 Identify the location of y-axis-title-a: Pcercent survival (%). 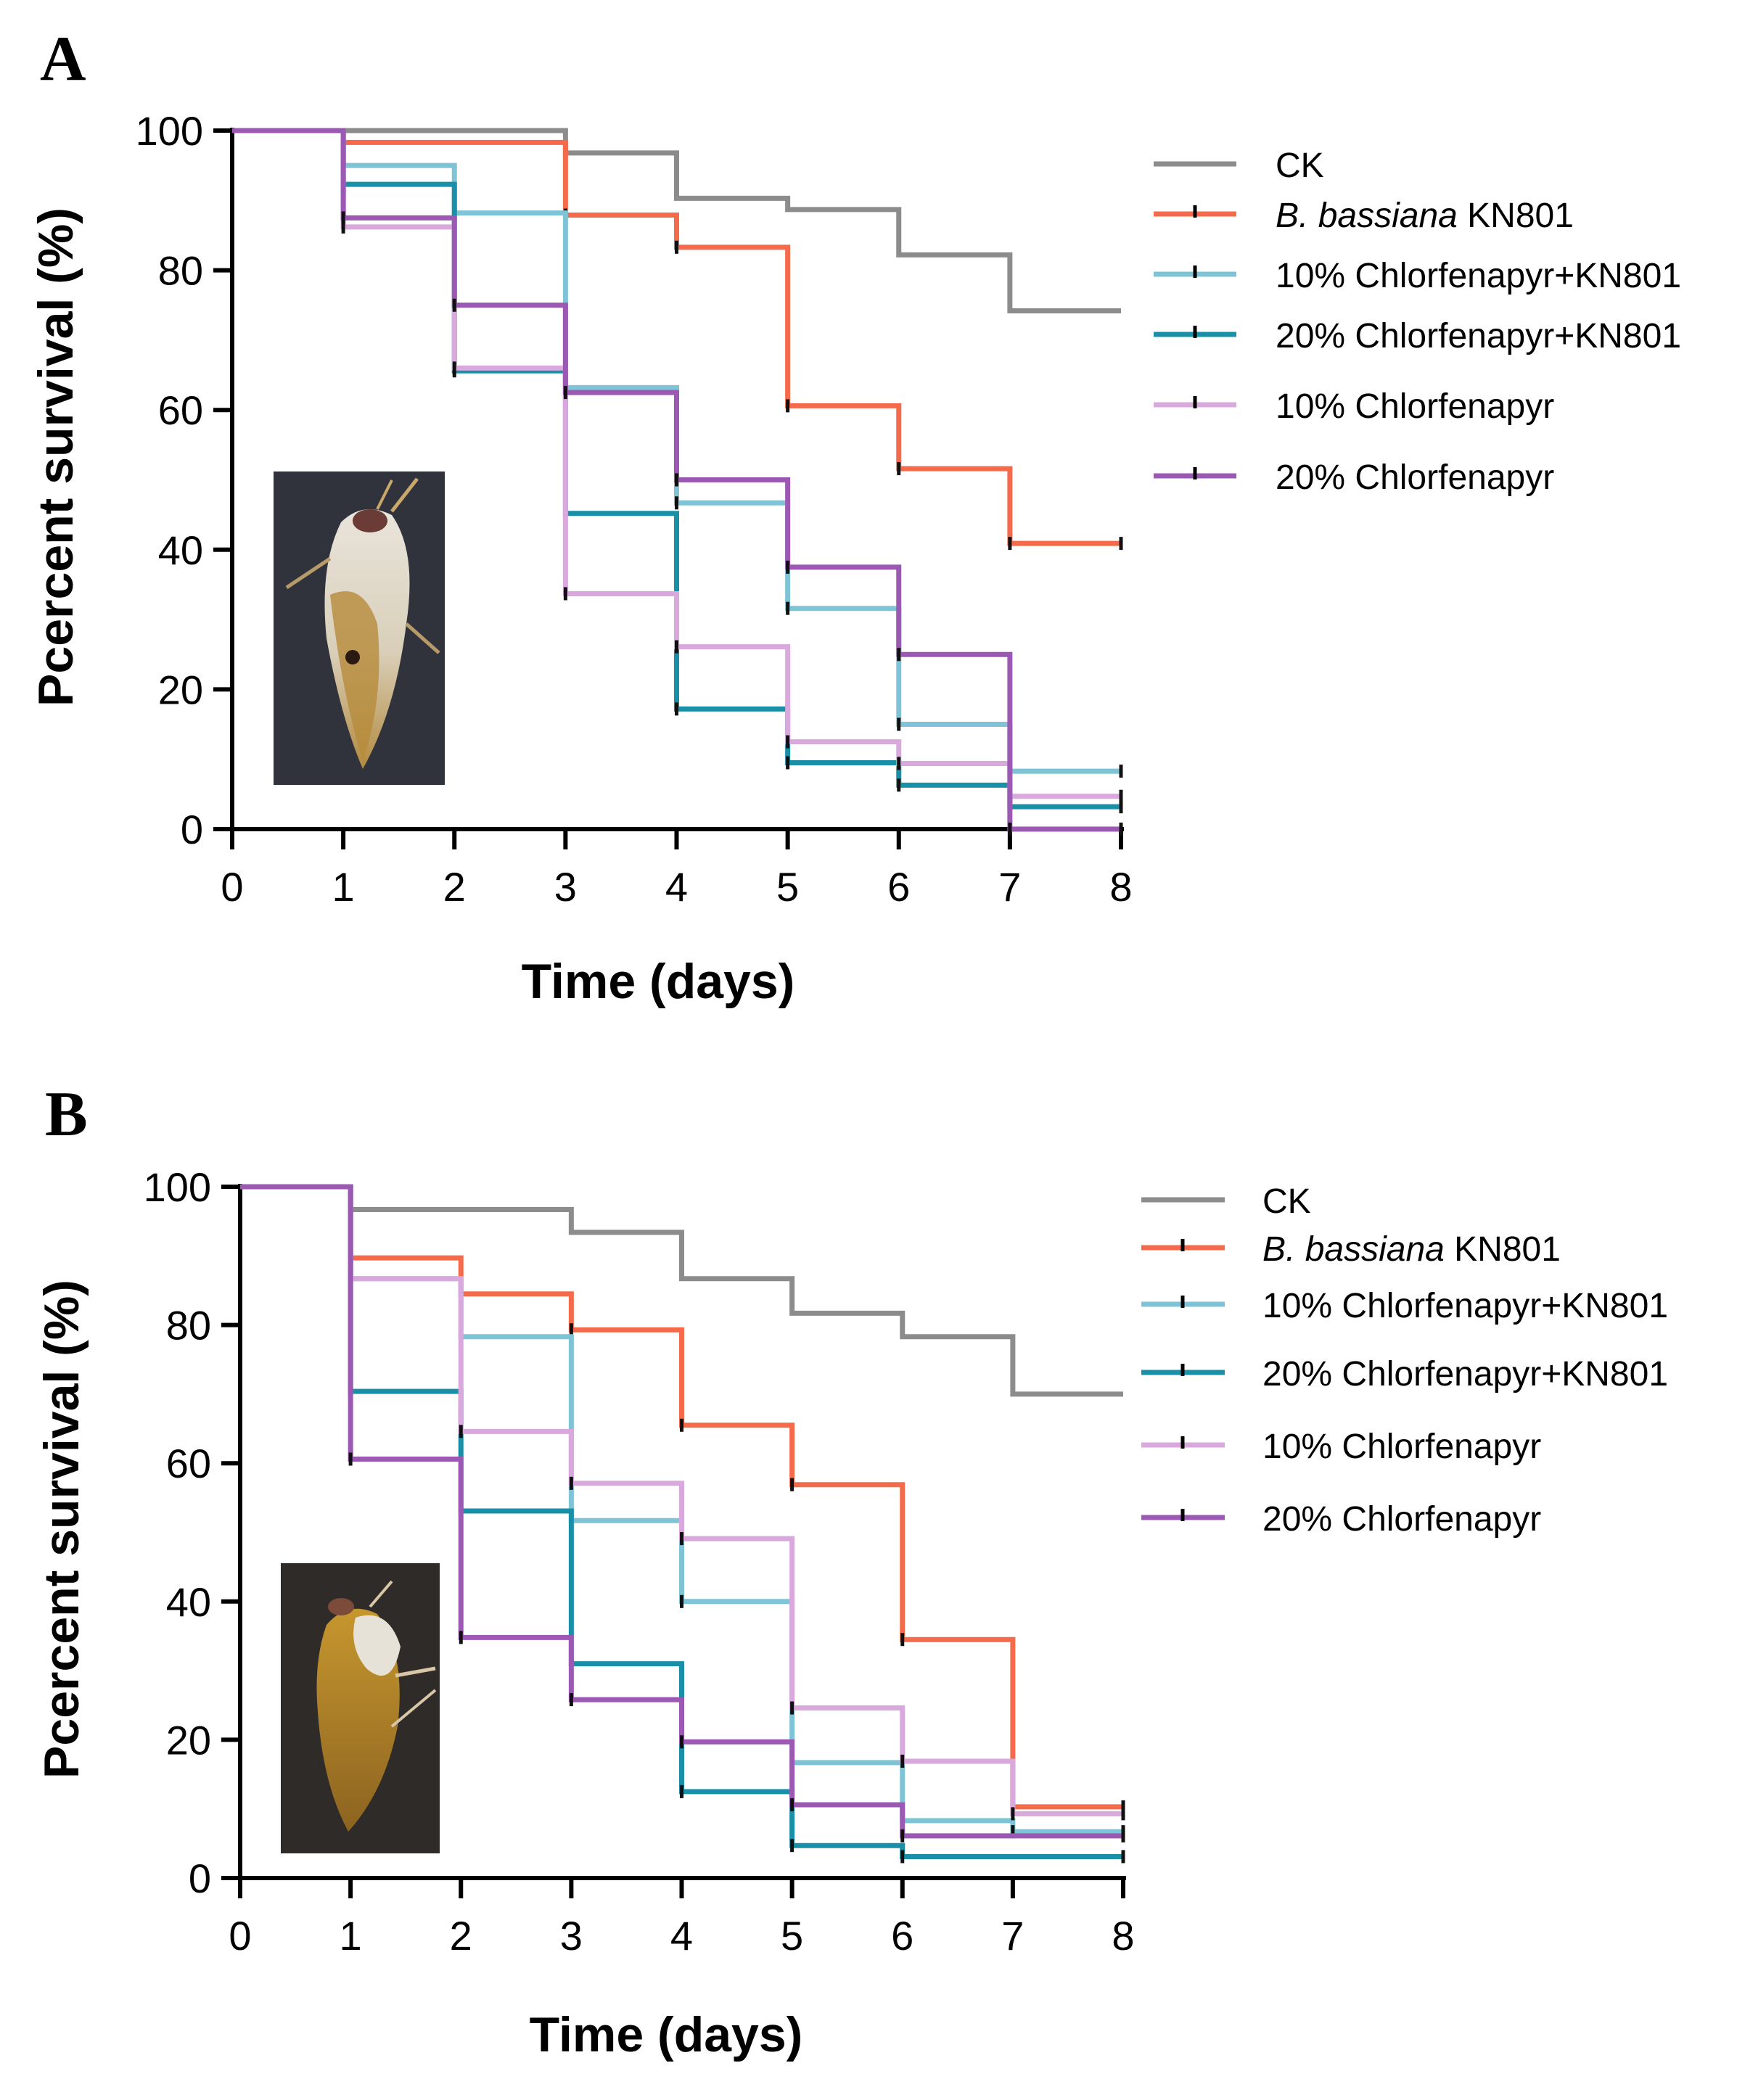
(55, 457).